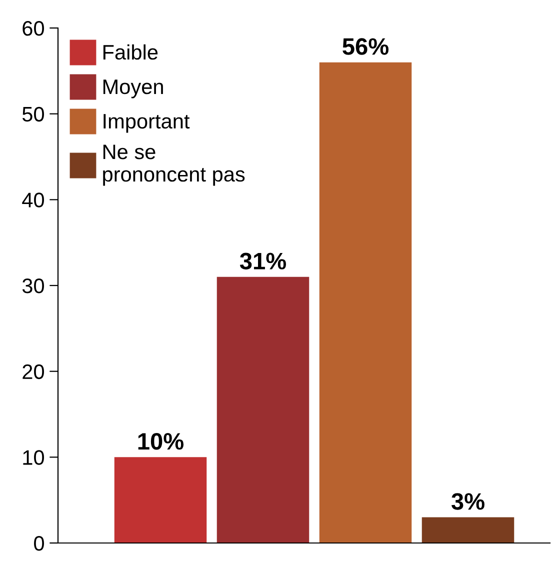  What do you see at coordinates (33, 28) in the screenshot?
I see `y-tick-label: 60` at bounding box center [33, 28].